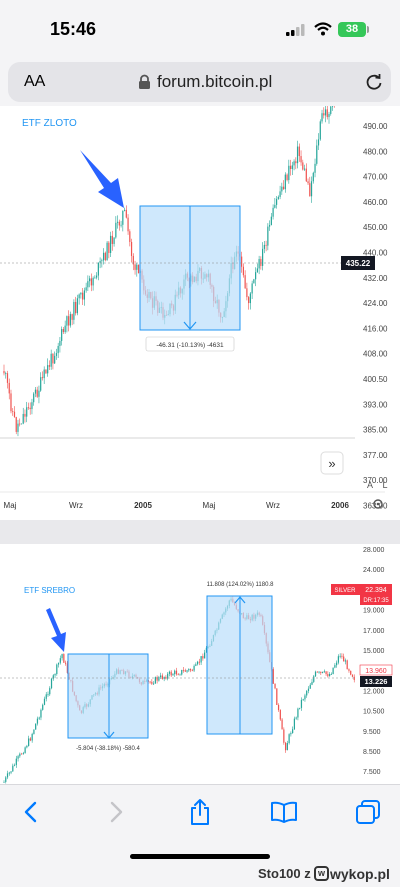 The width and height of the screenshot is (400, 887). What do you see at coordinates (376, 601) in the screenshot?
I see `silver-tag-countdown: DR:17:35` at bounding box center [376, 601].